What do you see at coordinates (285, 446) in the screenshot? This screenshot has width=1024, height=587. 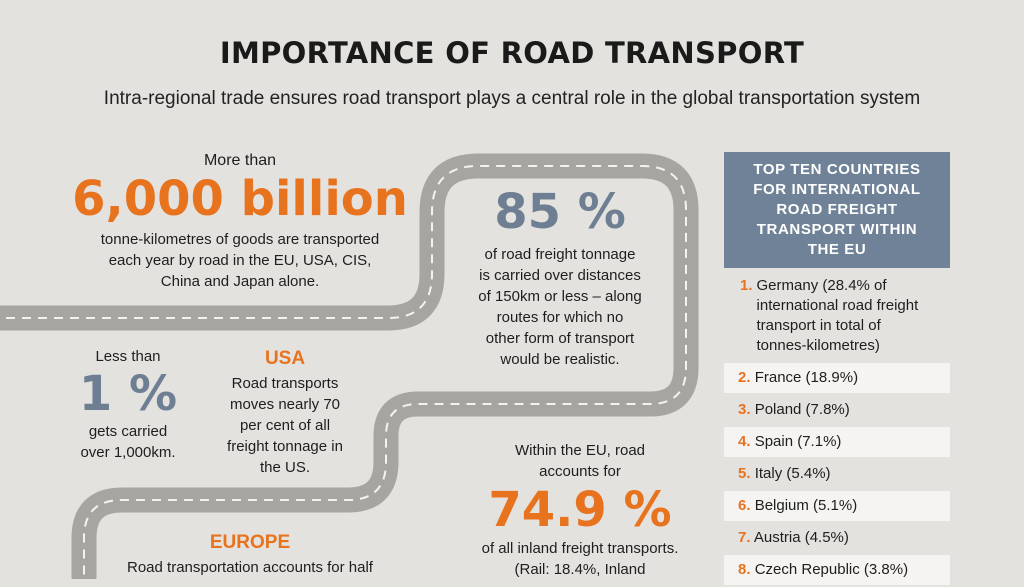 I see `usa-desc-line: freight tonnage in` at bounding box center [285, 446].